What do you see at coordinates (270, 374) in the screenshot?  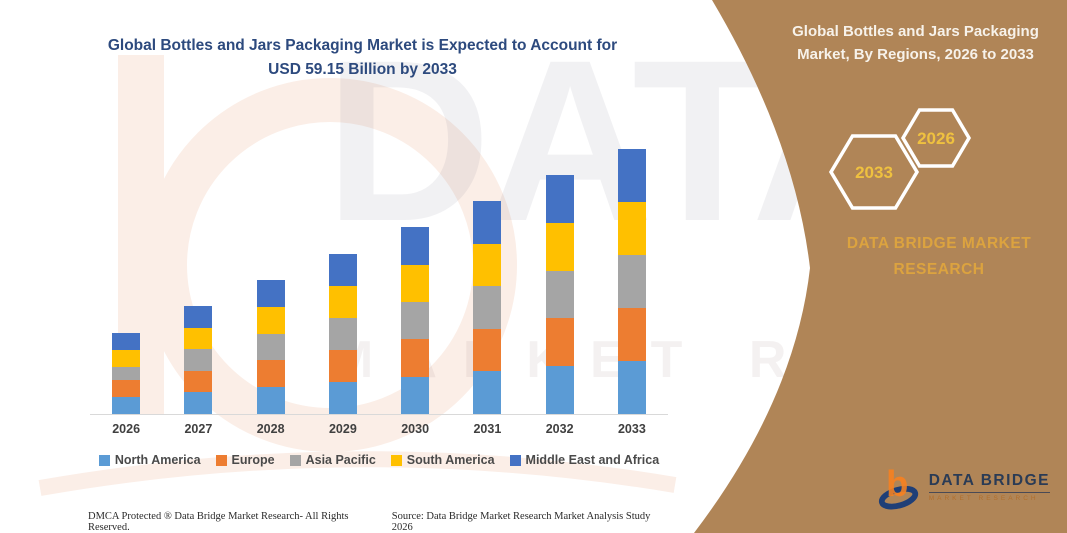 I see `bar-segment-2028-europe` at bounding box center [270, 374].